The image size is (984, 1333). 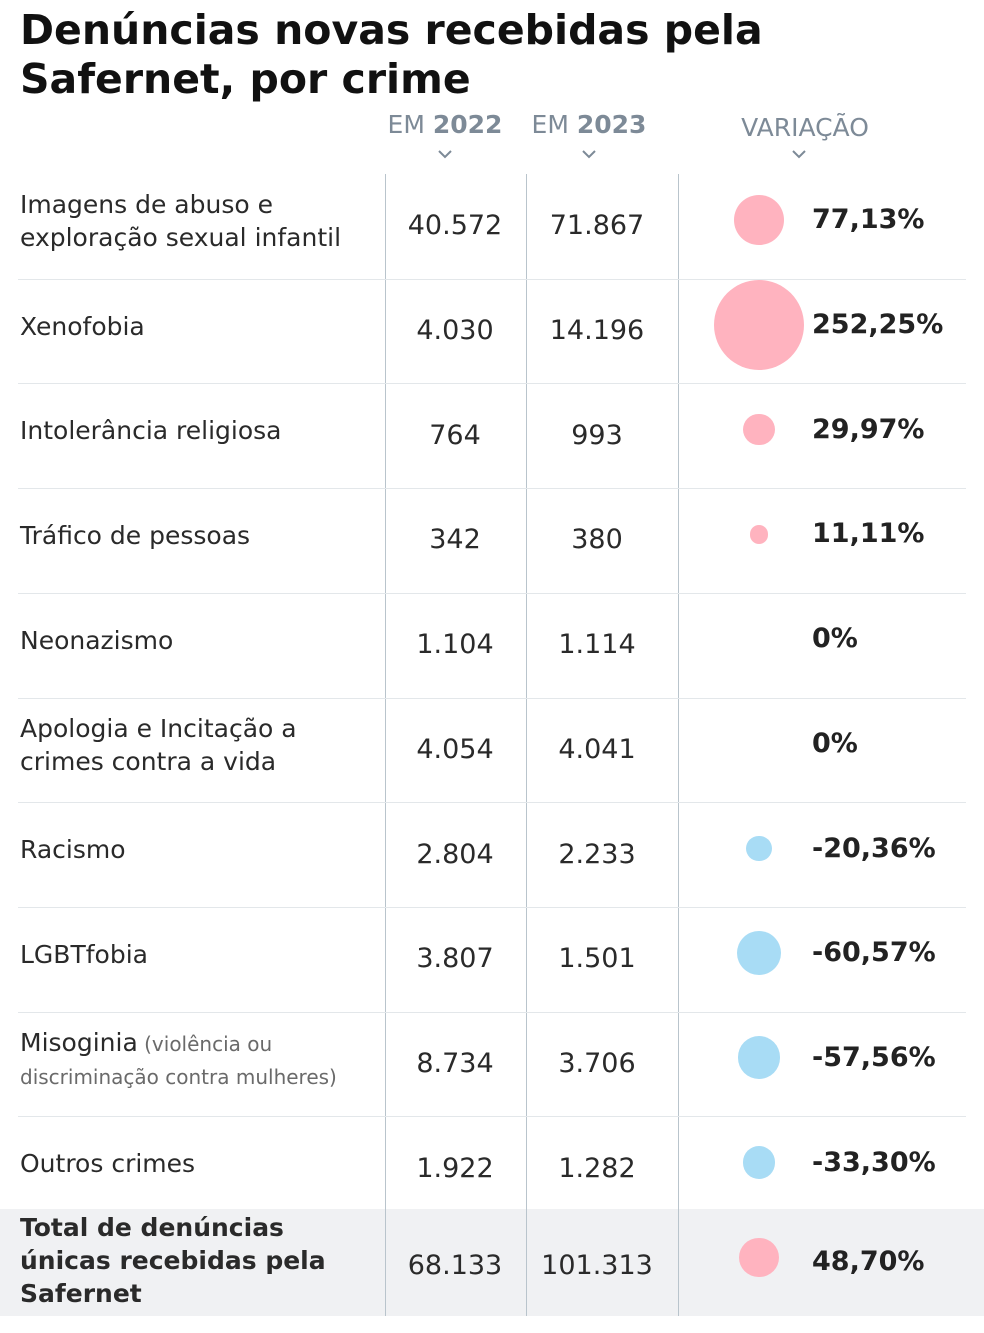 I want to click on variation-value: 11,11%, so click(x=868, y=534).